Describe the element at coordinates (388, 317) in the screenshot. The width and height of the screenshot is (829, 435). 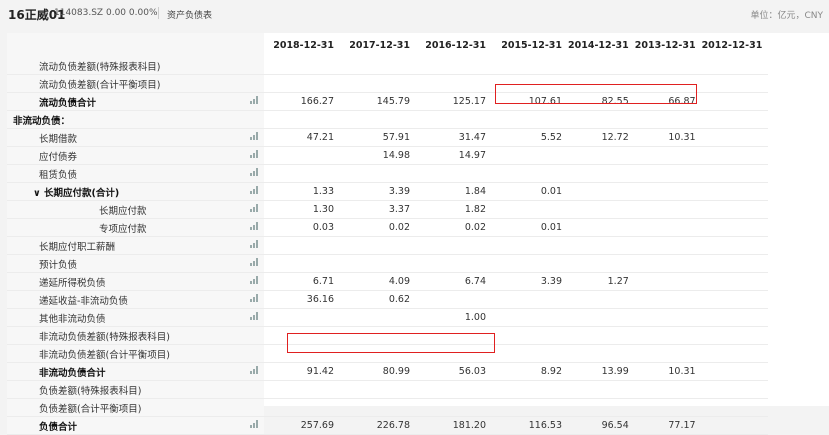
I see `table-row: 其他非流动负债 1.00` at that location.